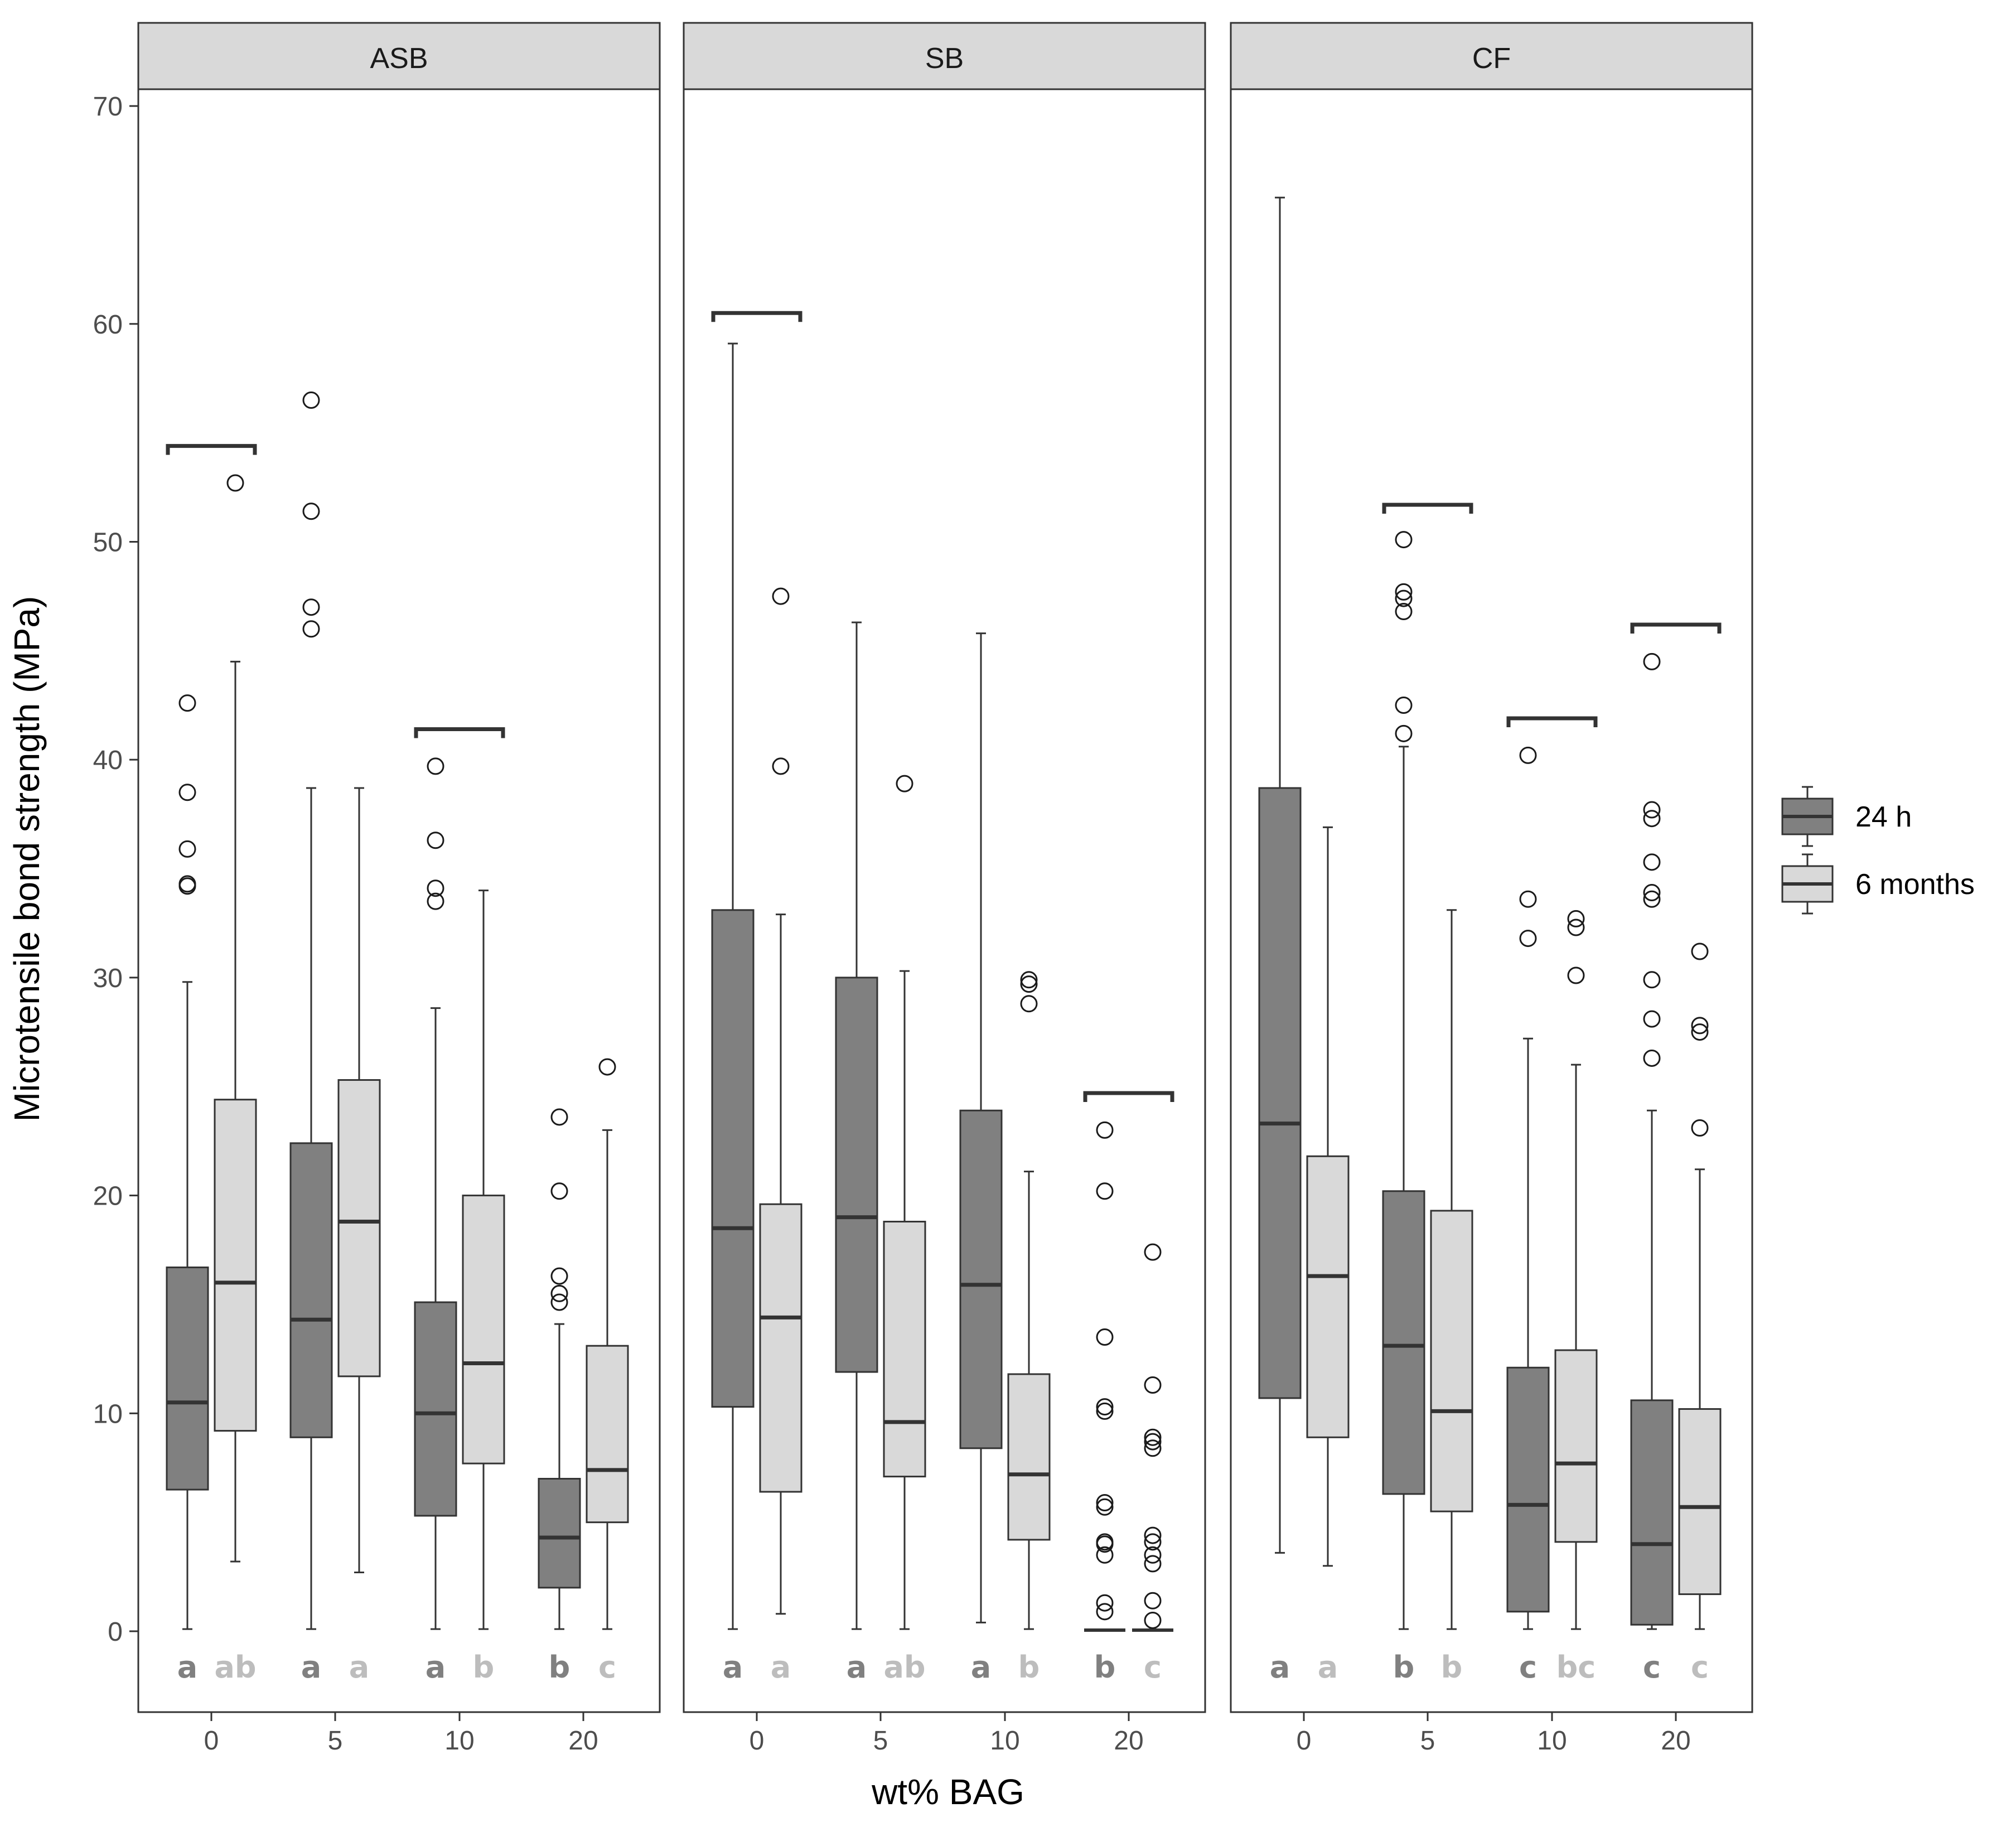 This screenshot has height=1827, width=2016. Describe the element at coordinates (1675, 1741) in the screenshot. I see `x-tick-label: 20` at that location.